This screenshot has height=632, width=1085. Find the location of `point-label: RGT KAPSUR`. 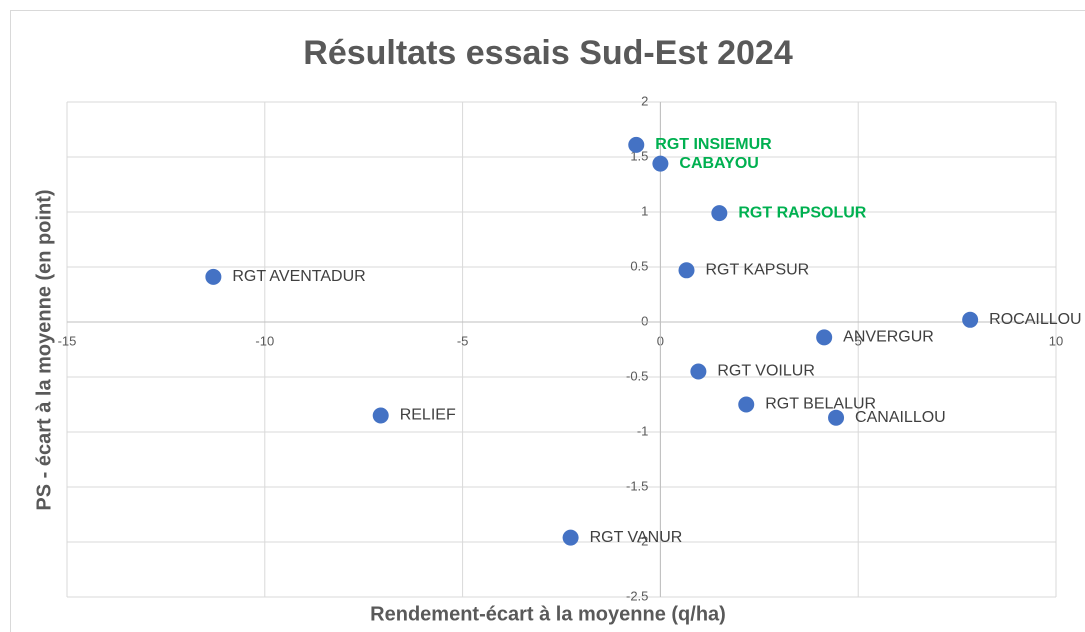

point-label: RGT KAPSUR is located at coordinates (758, 270).